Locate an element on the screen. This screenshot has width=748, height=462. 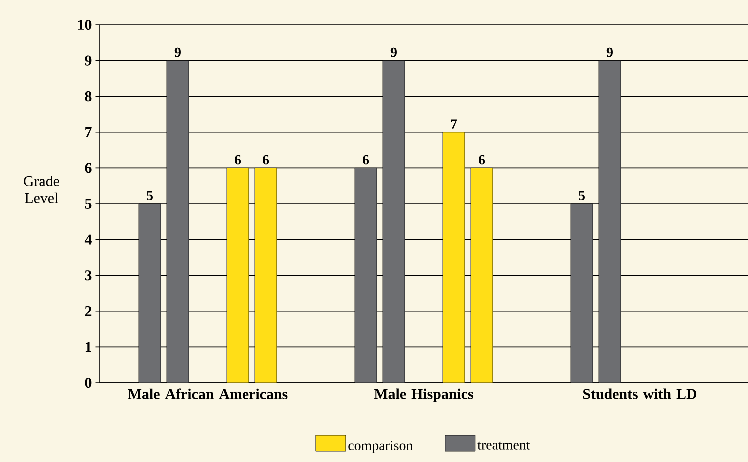
legend-label: comparison is located at coordinates (381, 447).